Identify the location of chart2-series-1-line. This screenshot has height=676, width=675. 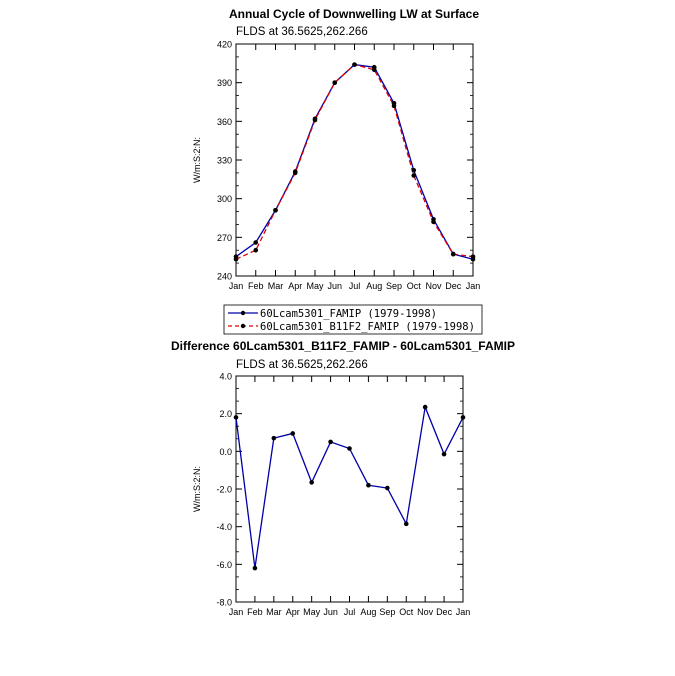
(349, 486).